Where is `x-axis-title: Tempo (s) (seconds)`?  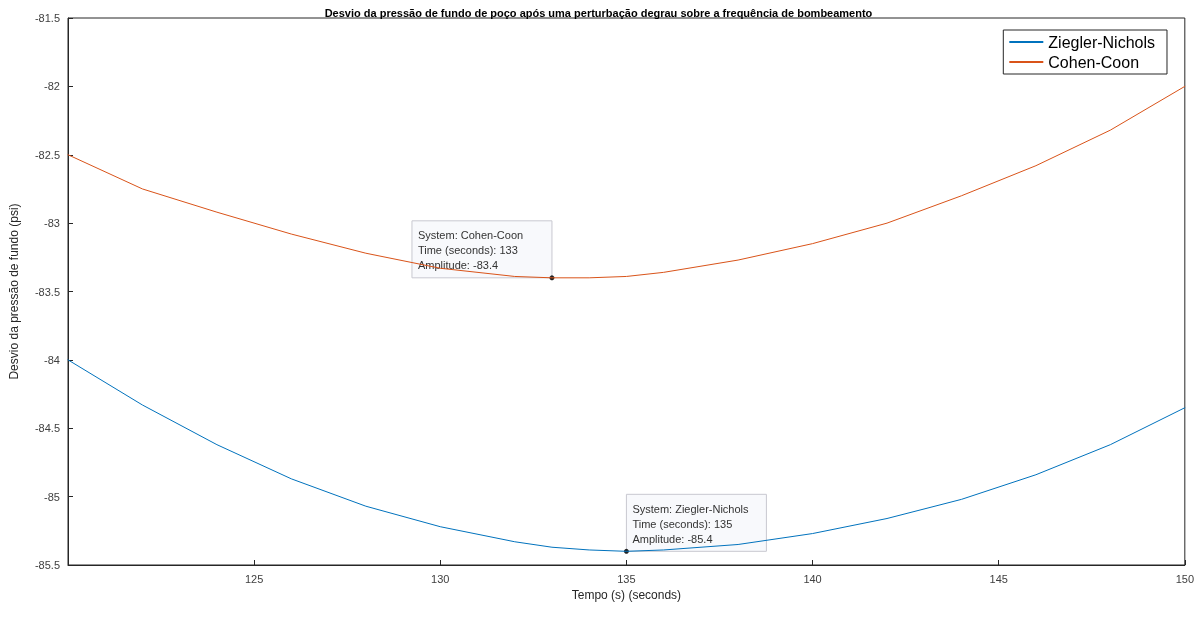
x-axis-title: Tempo (s) (seconds) is located at coordinates (626, 595).